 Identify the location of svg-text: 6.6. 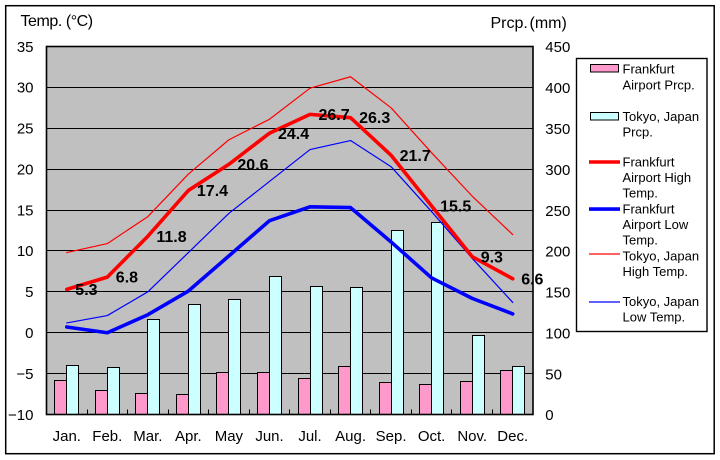
(532, 279).